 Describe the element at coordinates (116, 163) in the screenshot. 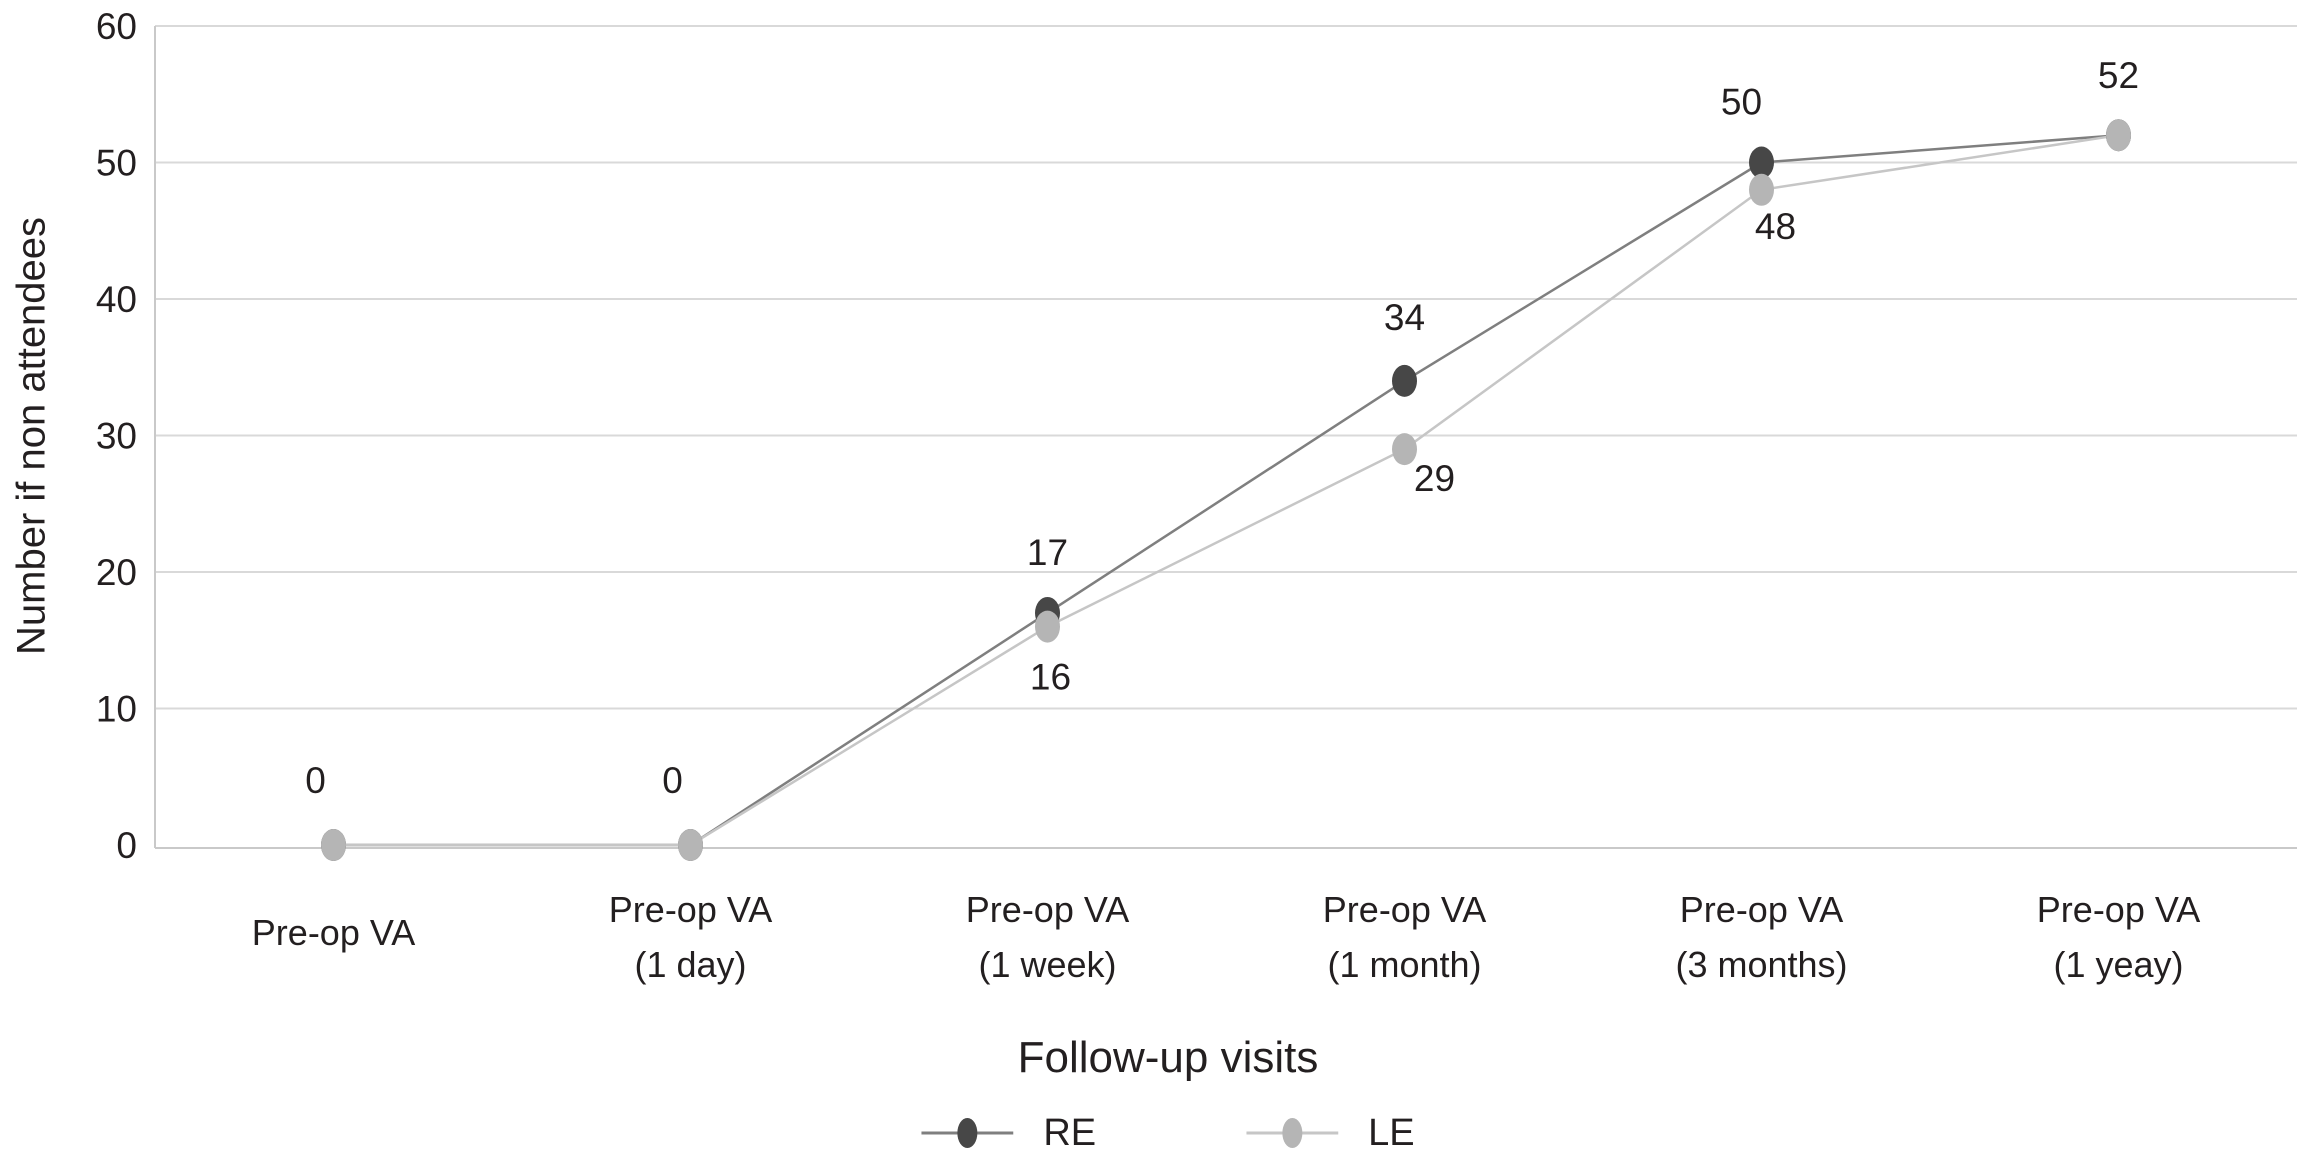

I see `y-tick-label: 50` at that location.